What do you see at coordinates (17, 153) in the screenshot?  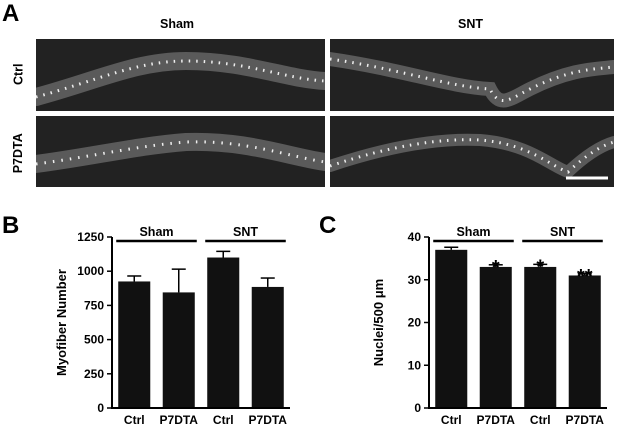 I see `row-label-p7dta: P7DTA` at bounding box center [17, 153].